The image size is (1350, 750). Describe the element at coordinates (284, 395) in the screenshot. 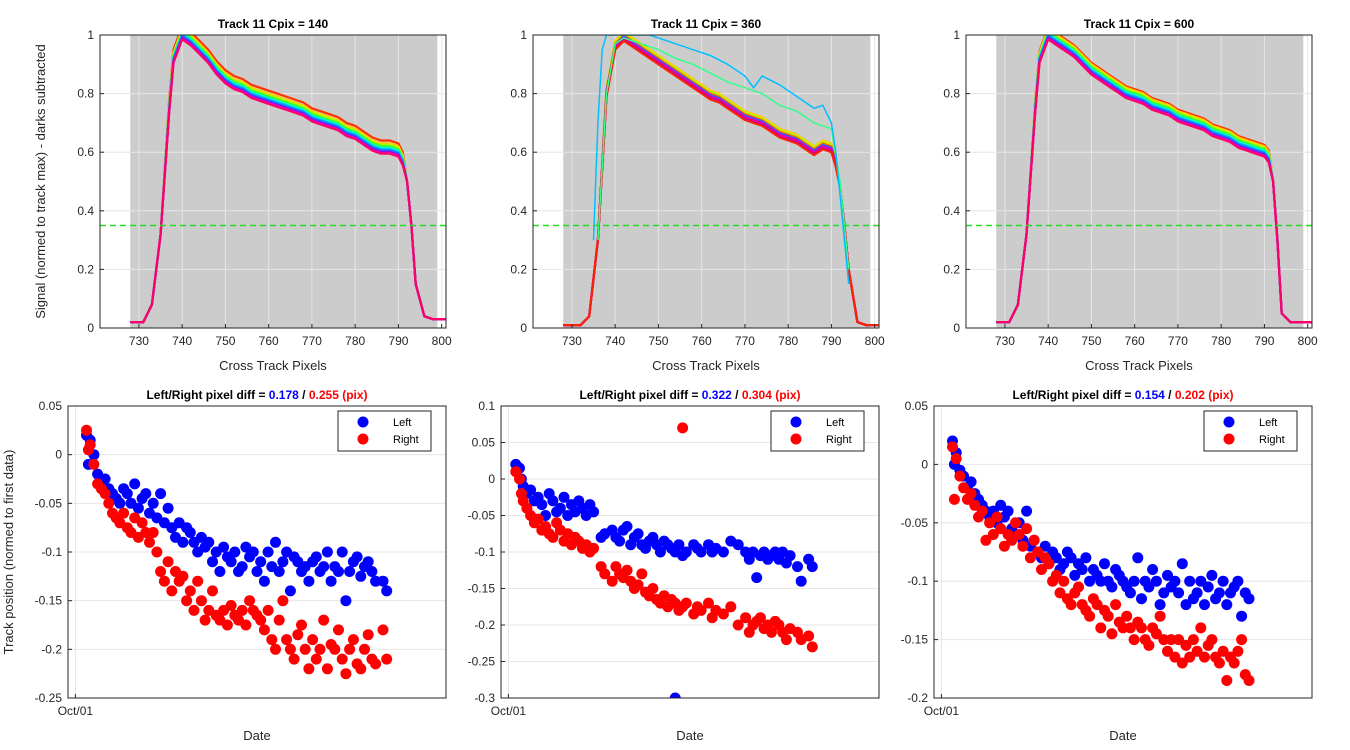

I see `title-left-value: 0.178` at that location.